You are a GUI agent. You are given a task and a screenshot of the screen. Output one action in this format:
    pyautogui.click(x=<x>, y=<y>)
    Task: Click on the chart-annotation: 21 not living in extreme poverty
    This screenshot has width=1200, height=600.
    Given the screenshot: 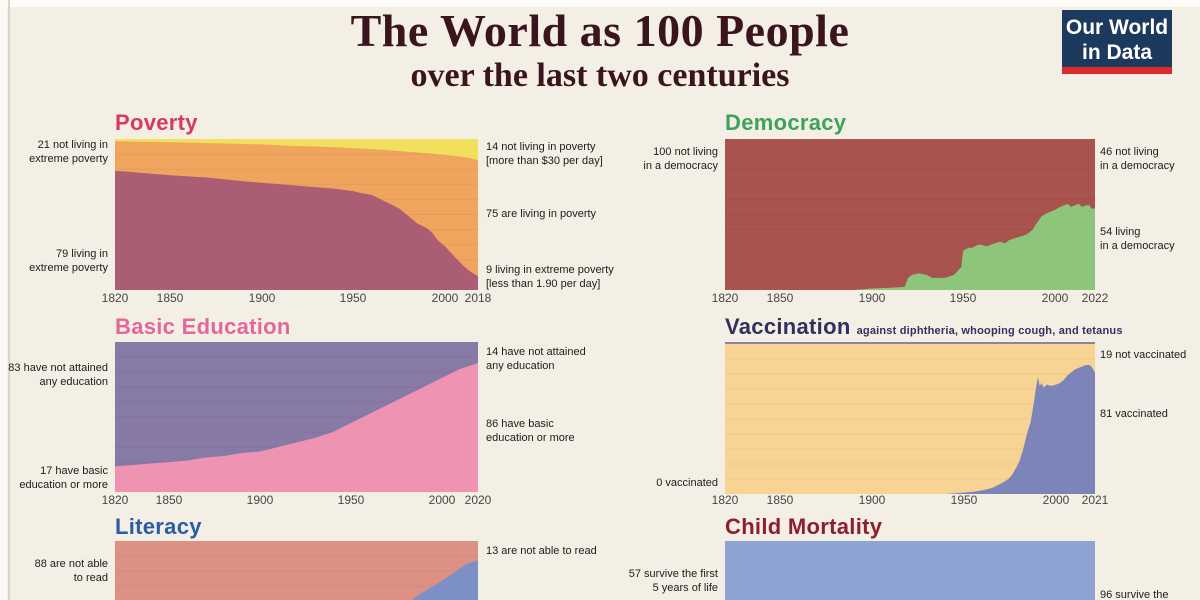 What is the action you would take?
    pyautogui.click(x=68, y=152)
    